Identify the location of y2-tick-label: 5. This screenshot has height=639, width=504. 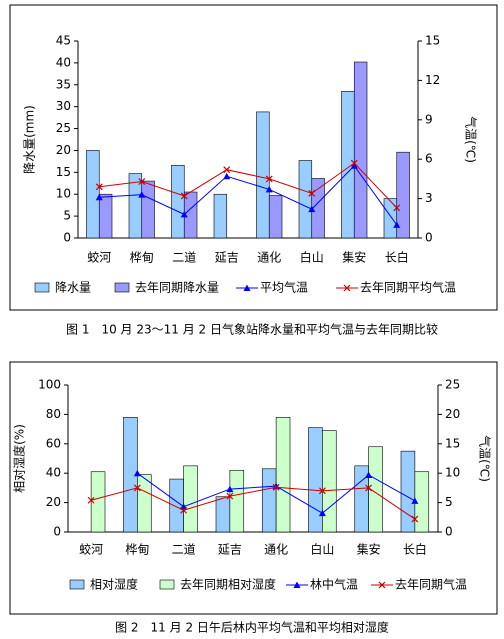
(449, 502).